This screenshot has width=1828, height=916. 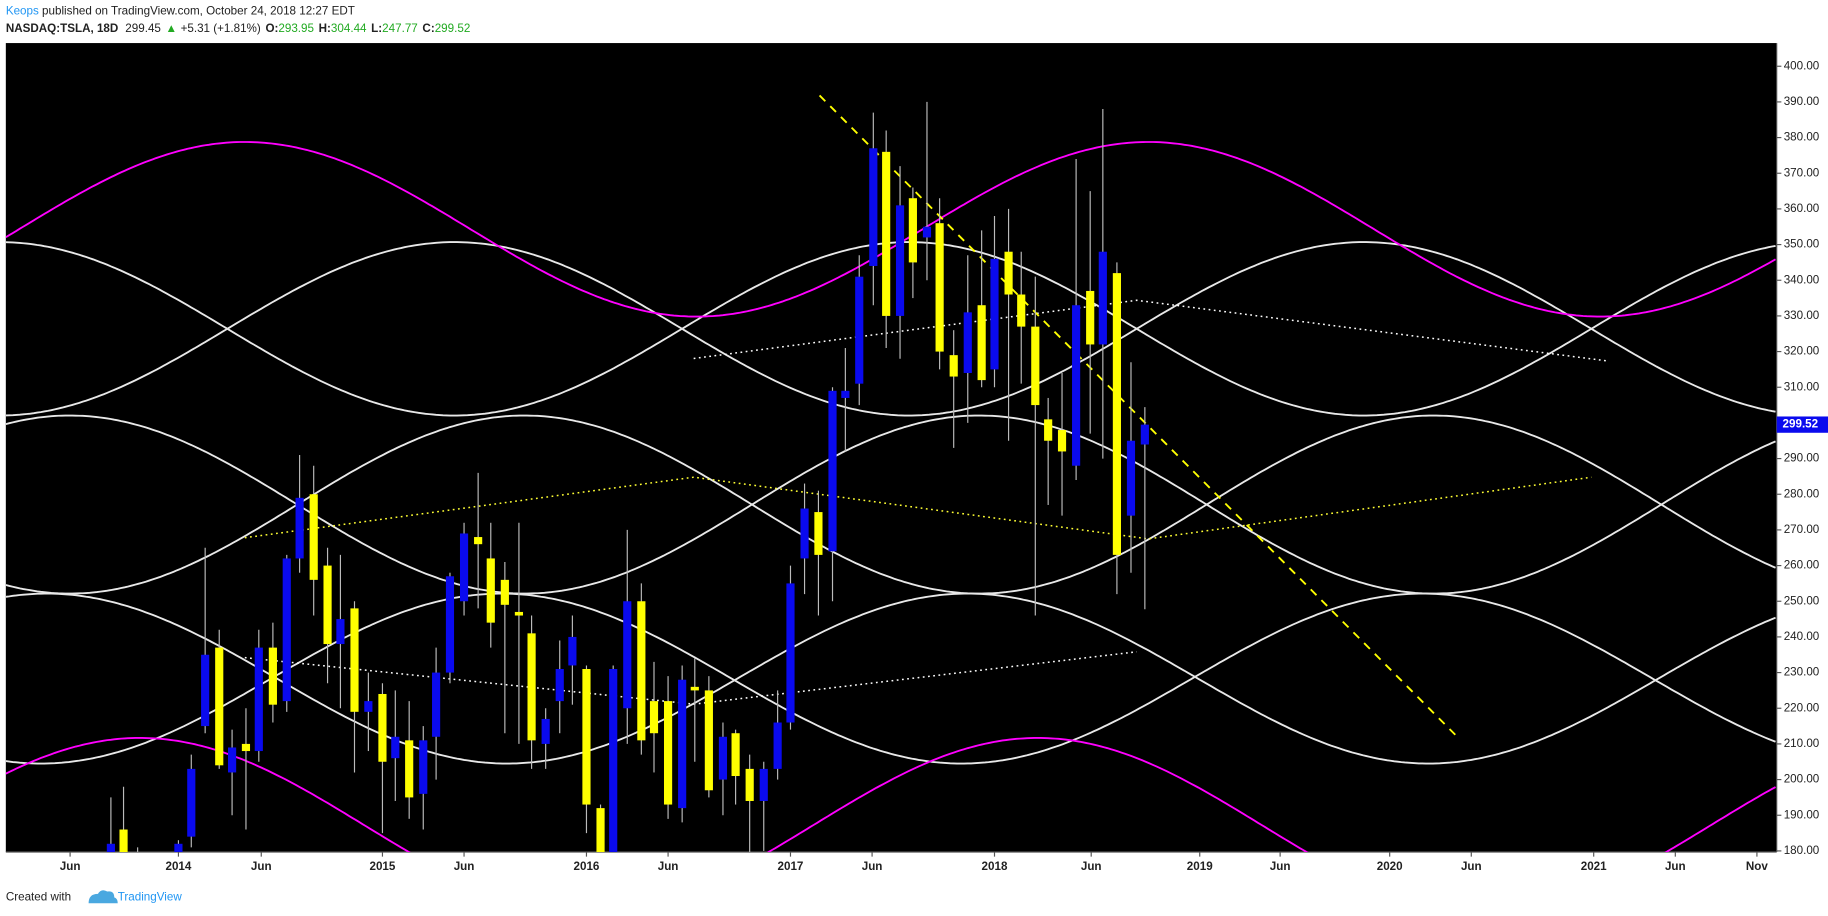 I want to click on brand-logo, so click(x=103, y=897).